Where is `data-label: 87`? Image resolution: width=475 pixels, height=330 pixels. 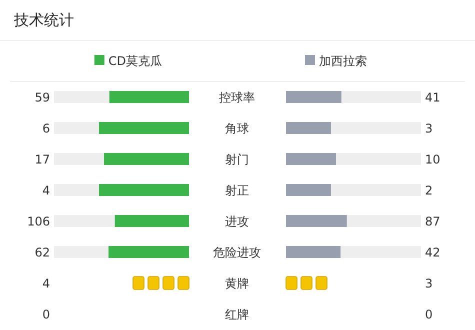 data-label: 87 is located at coordinates (432, 221).